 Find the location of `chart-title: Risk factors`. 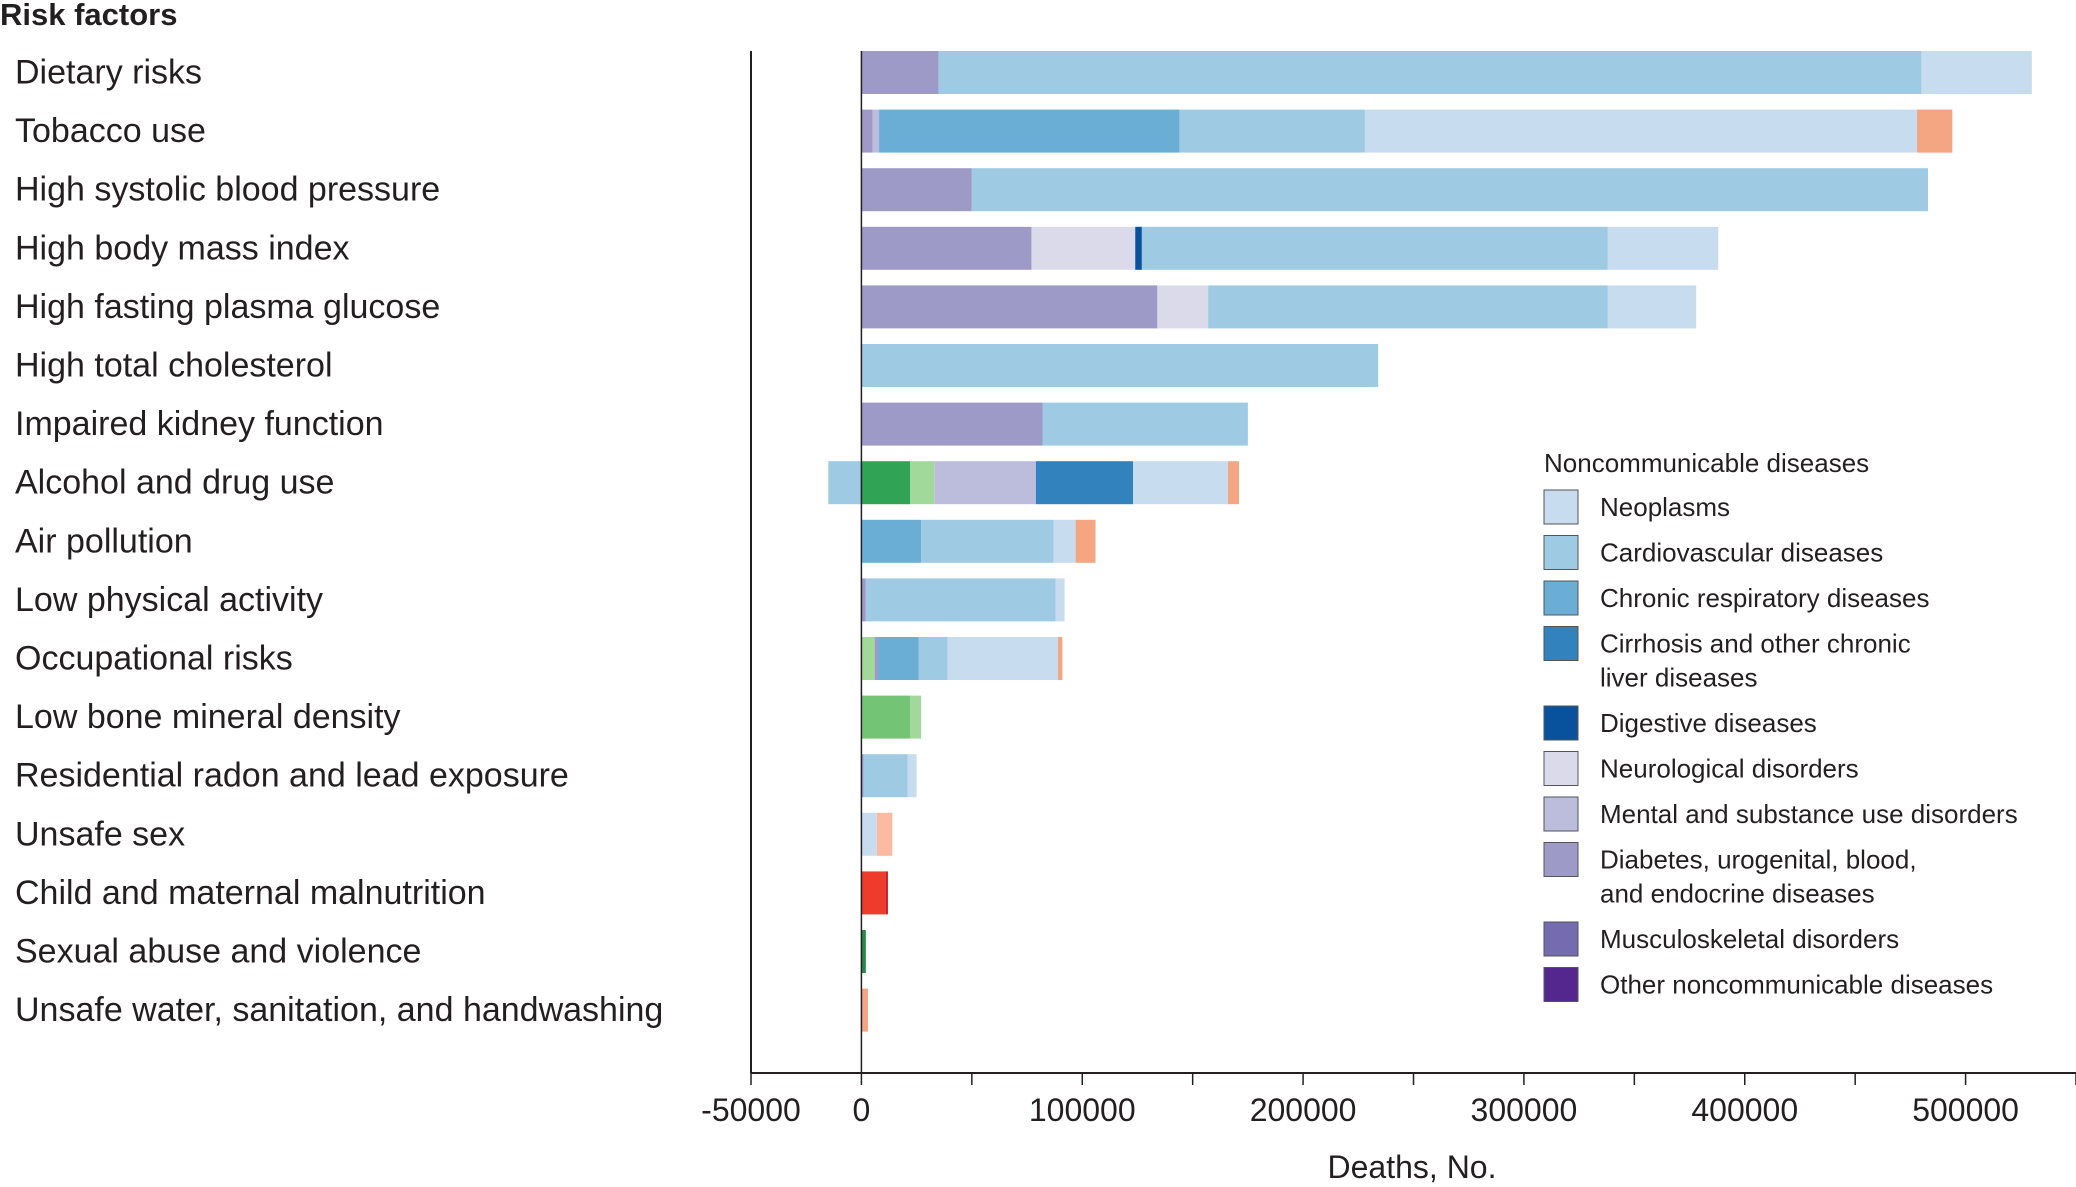

chart-title: Risk factors is located at coordinates (88, 16).